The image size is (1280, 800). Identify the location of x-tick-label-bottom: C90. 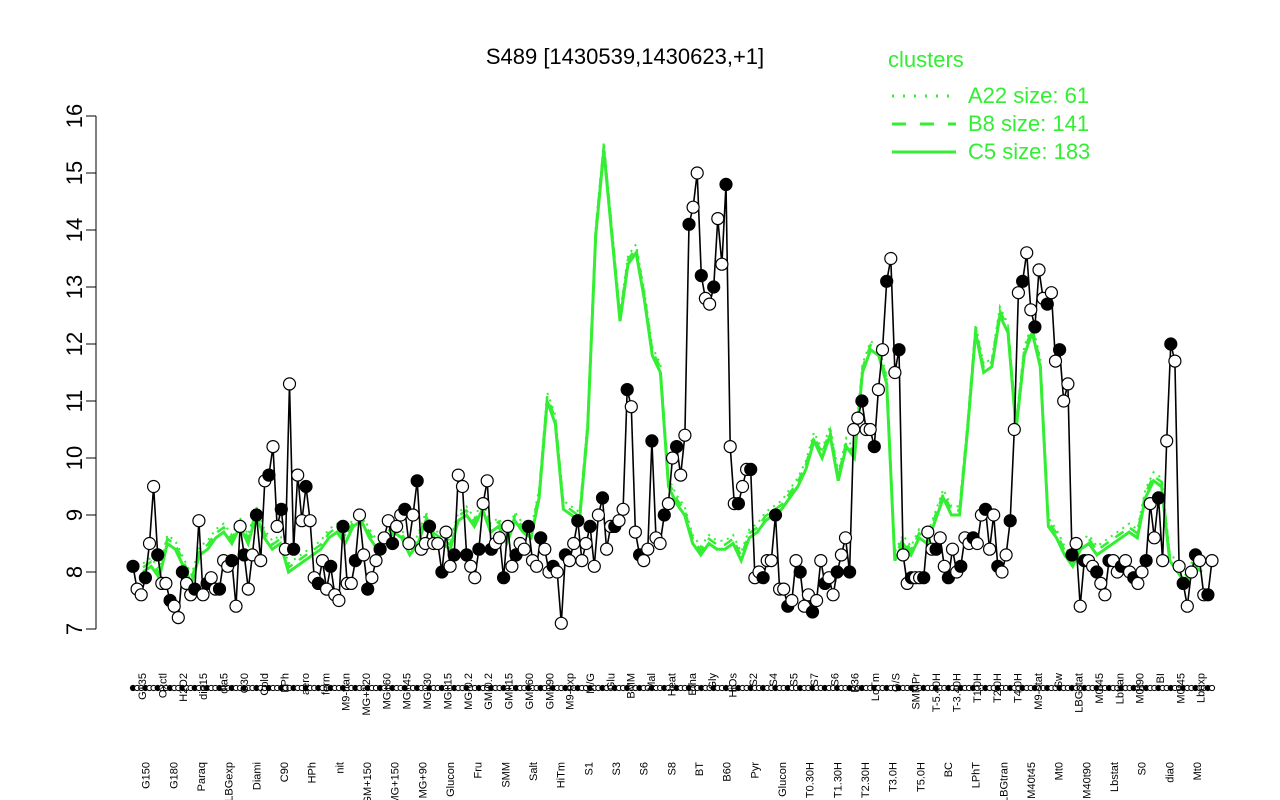
(285, 772).